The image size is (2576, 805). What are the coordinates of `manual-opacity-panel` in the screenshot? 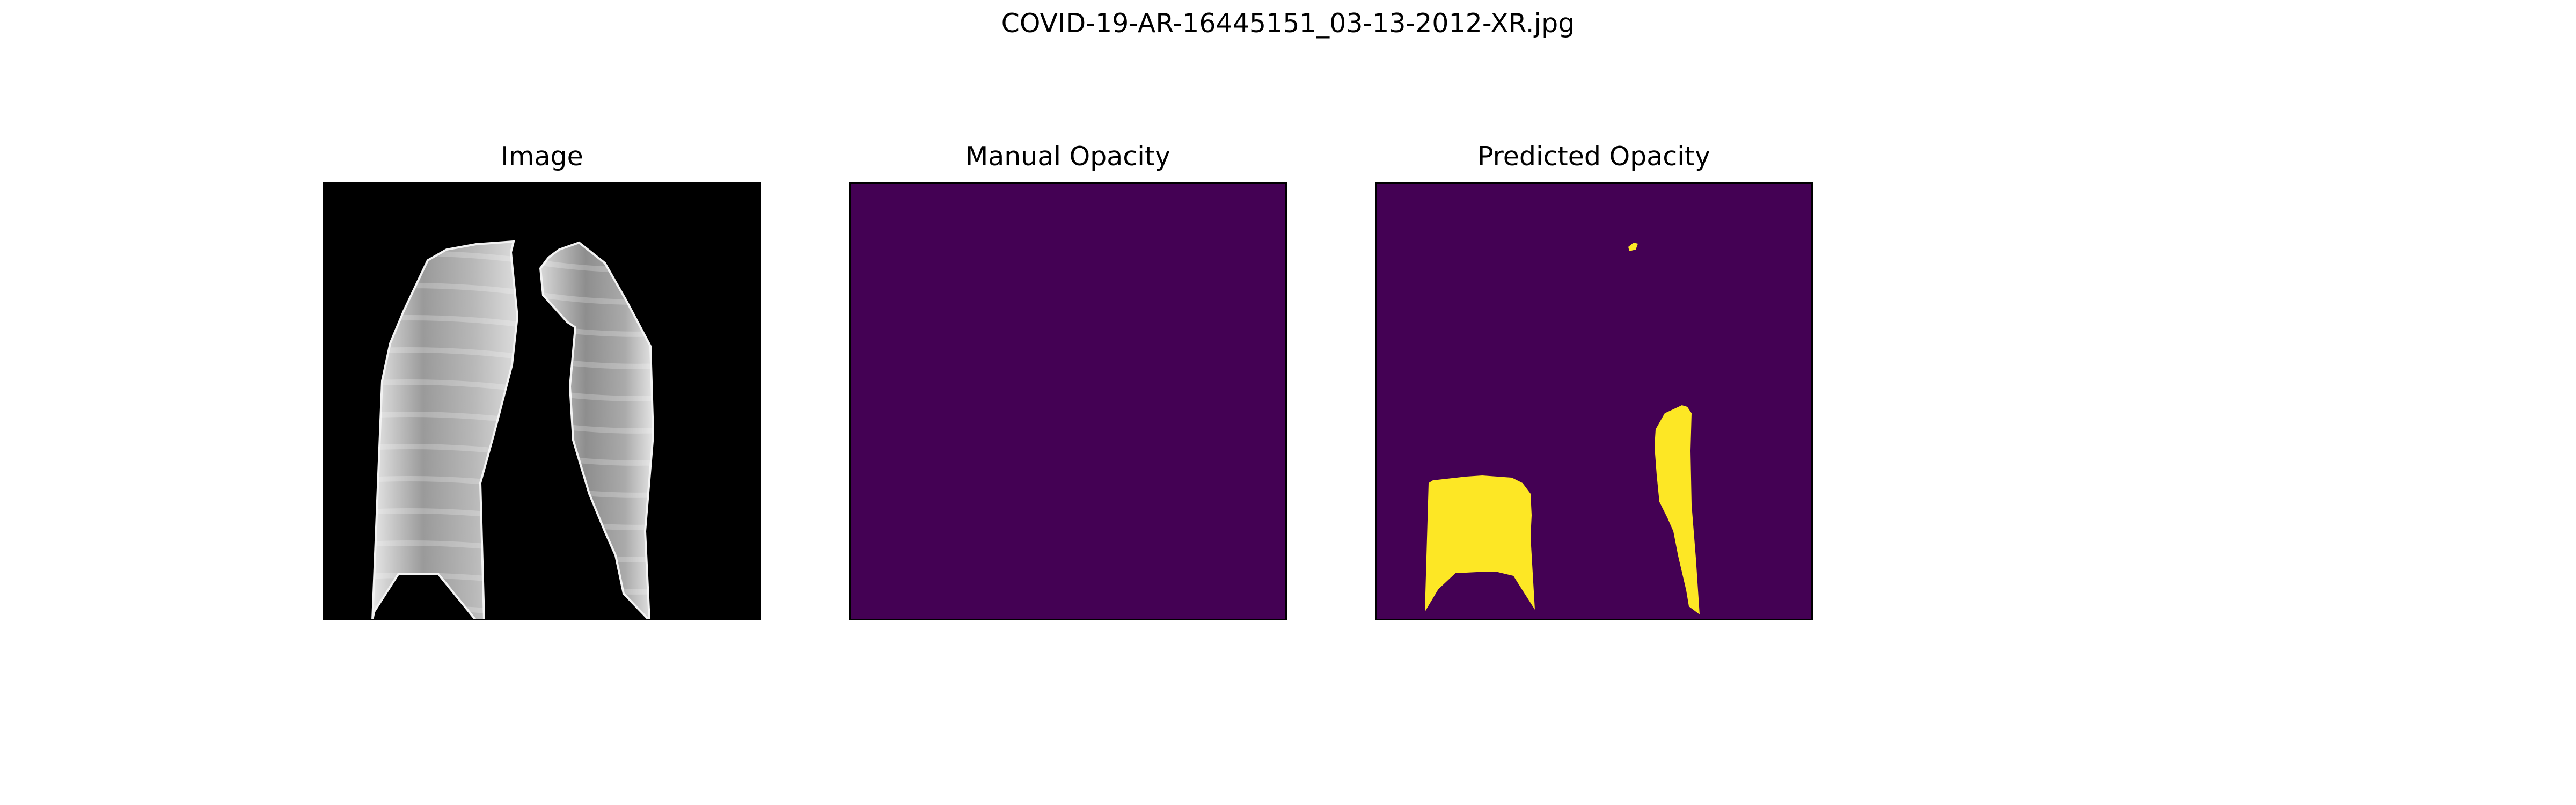 It's located at (1068, 401).